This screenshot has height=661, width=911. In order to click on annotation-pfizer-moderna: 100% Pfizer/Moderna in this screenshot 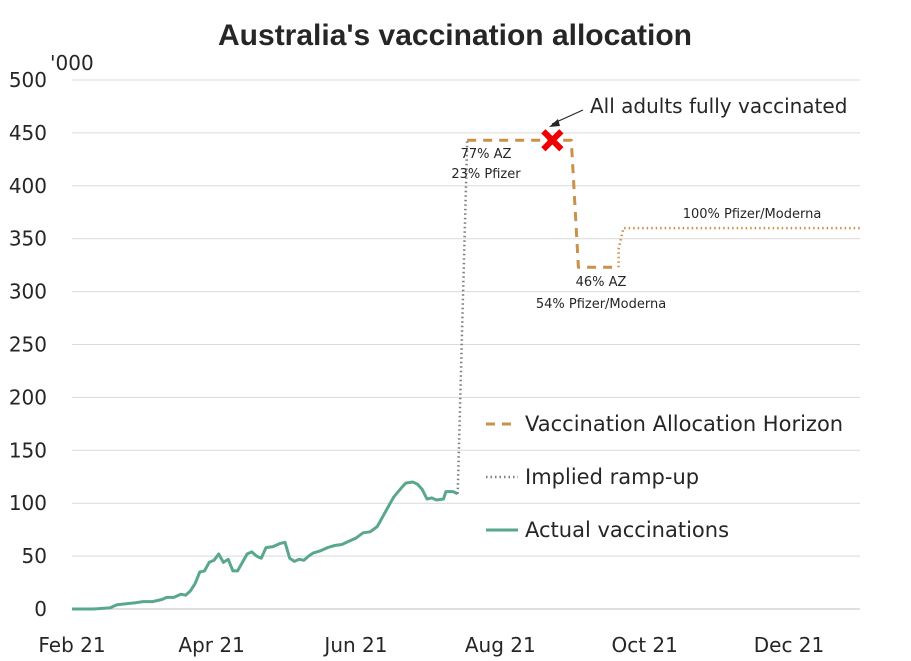, I will do `click(752, 214)`.